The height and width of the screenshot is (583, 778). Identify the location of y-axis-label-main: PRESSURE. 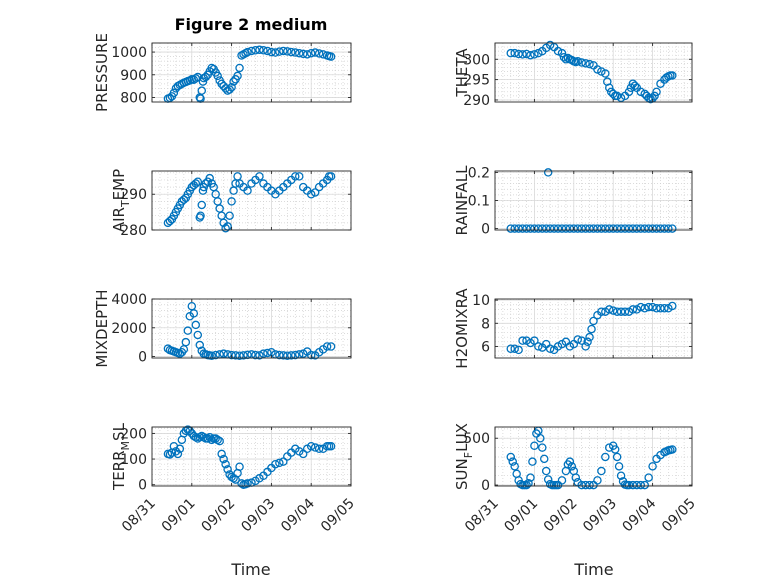
(102, 72).